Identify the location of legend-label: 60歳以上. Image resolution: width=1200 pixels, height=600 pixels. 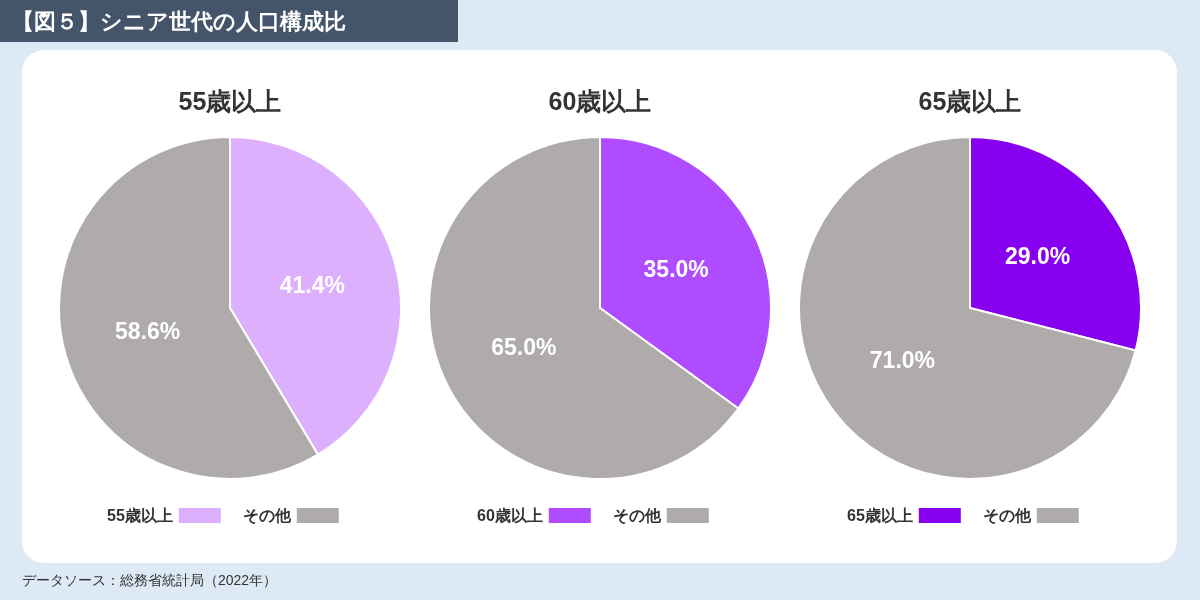
(510, 515).